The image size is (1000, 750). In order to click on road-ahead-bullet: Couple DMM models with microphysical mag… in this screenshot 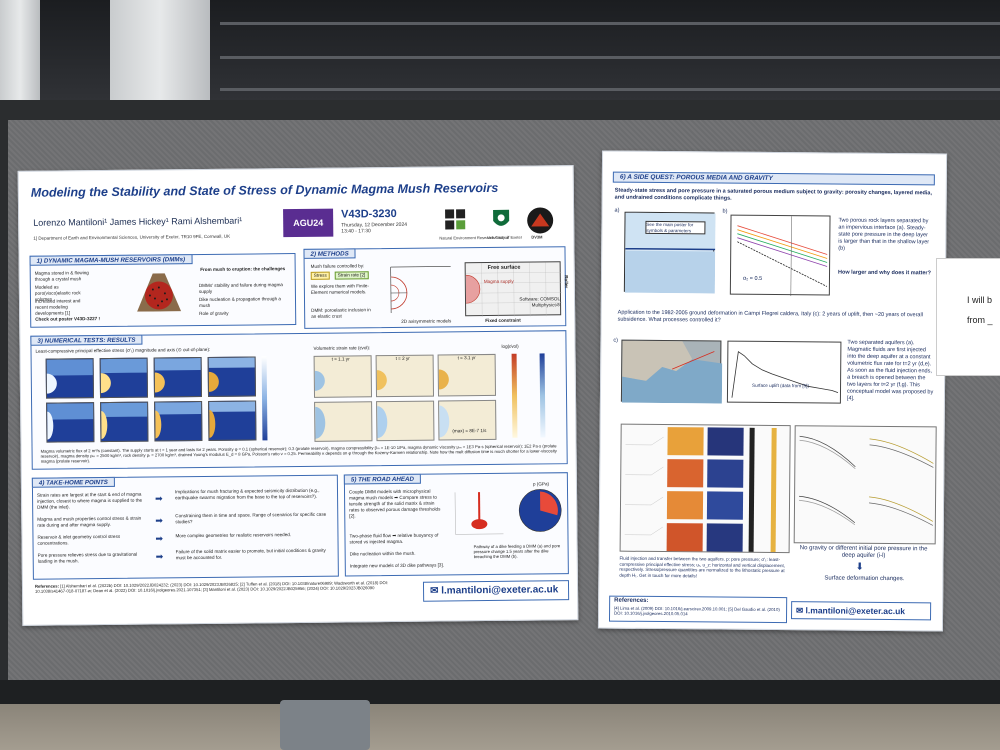, I will do `click(394, 503)`.